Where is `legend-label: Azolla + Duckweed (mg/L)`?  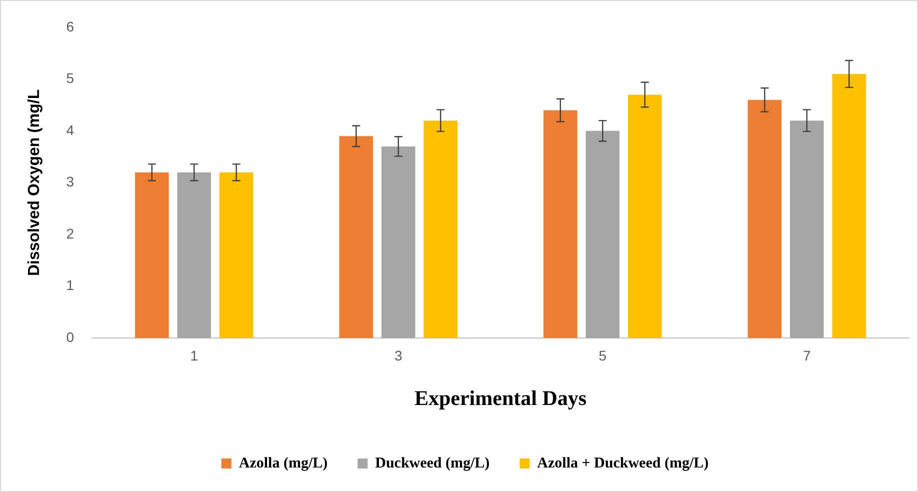 legend-label: Azolla + Duckweed (mg/L) is located at coordinates (623, 463).